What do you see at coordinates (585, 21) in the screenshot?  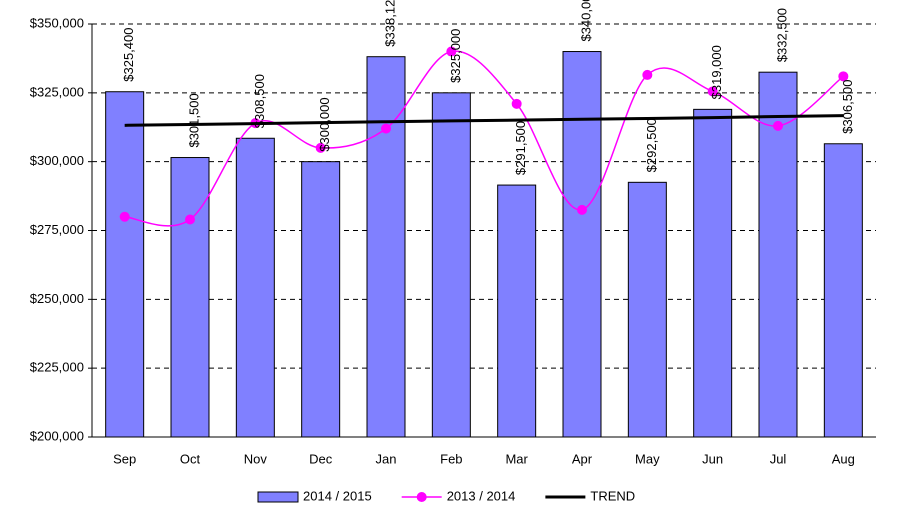 I see `value-label: $340,000` at bounding box center [585, 21].